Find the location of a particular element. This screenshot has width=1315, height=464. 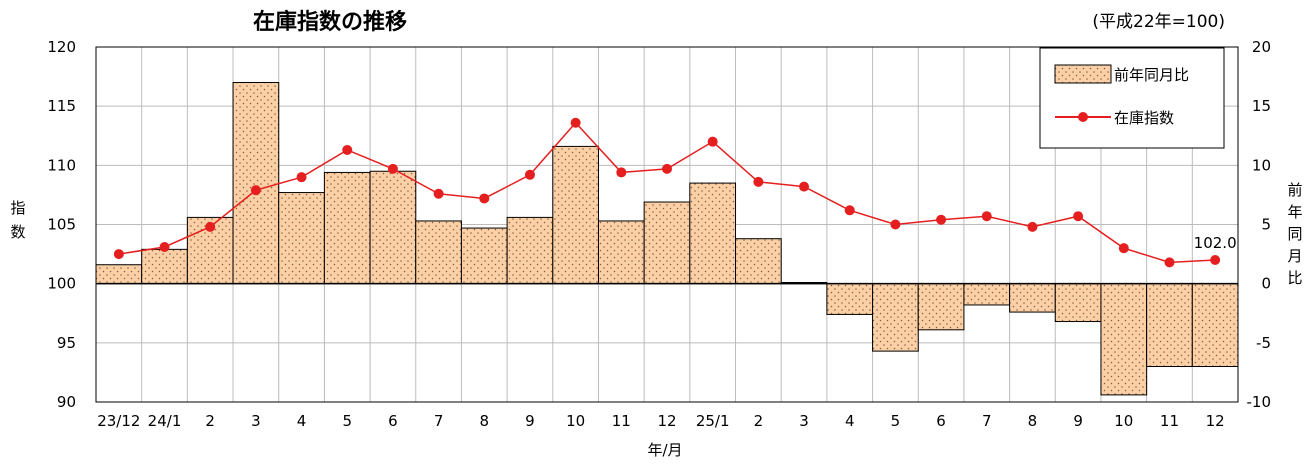

right-tick-label: 10 is located at coordinates (1261, 165).